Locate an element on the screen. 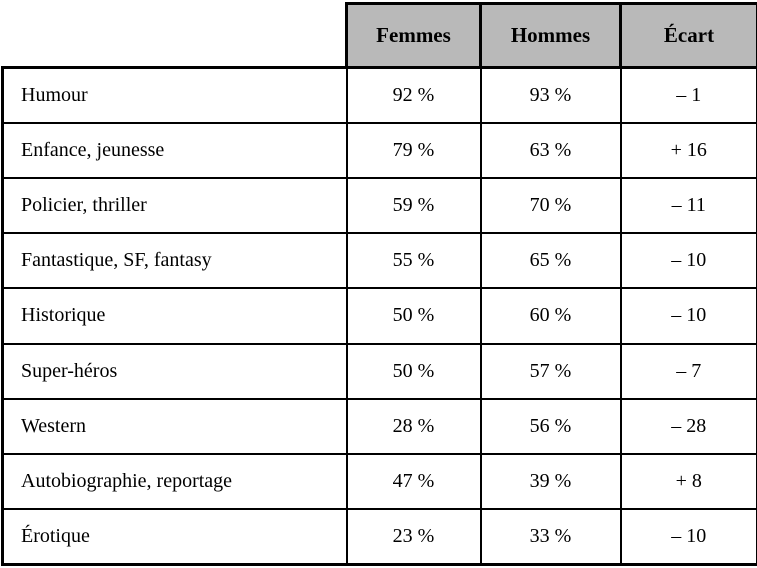 The image size is (757, 568). row-label: Enfance, jeunesse is located at coordinates (174, 150).